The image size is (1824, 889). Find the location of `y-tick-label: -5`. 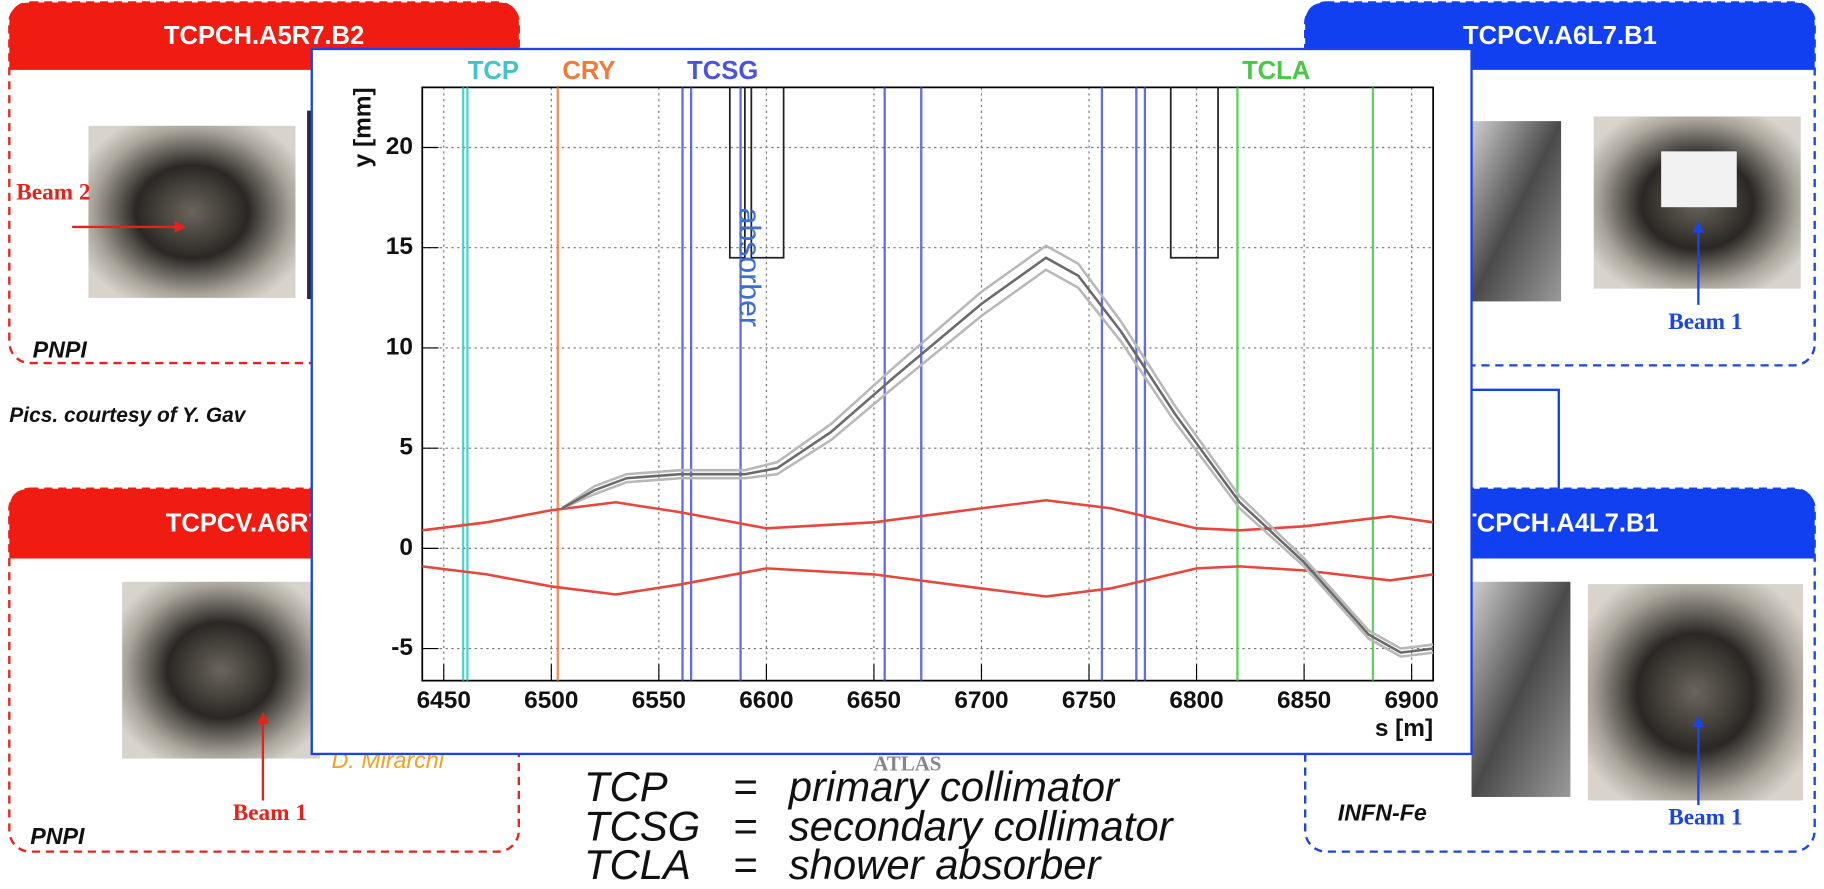

y-tick-label: -5 is located at coordinates (402, 647).